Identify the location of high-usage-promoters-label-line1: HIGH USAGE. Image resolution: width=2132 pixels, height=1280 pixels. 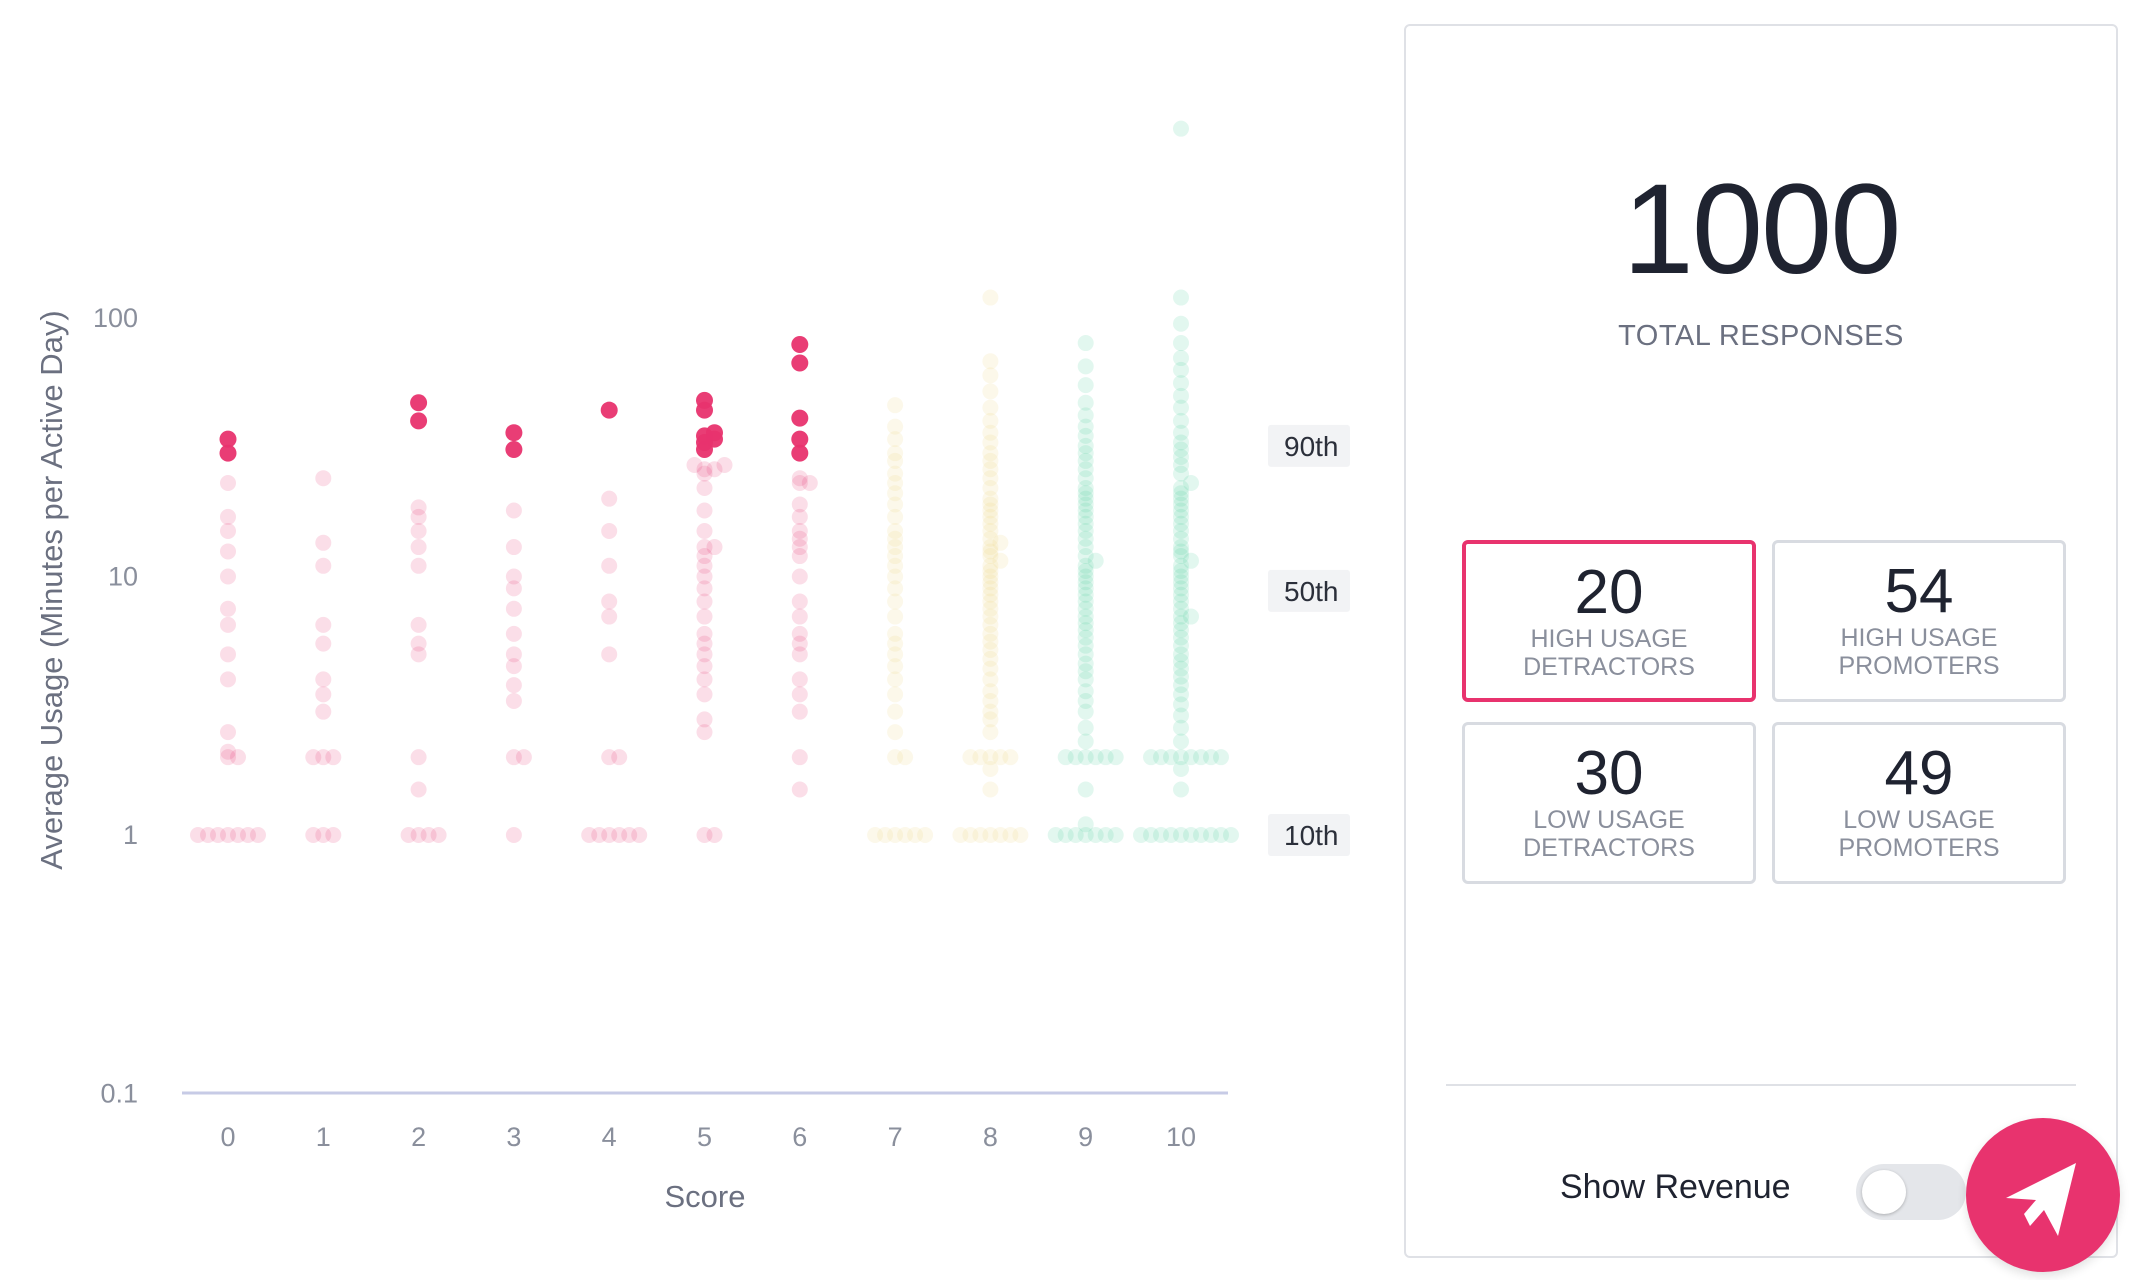
(1919, 638).